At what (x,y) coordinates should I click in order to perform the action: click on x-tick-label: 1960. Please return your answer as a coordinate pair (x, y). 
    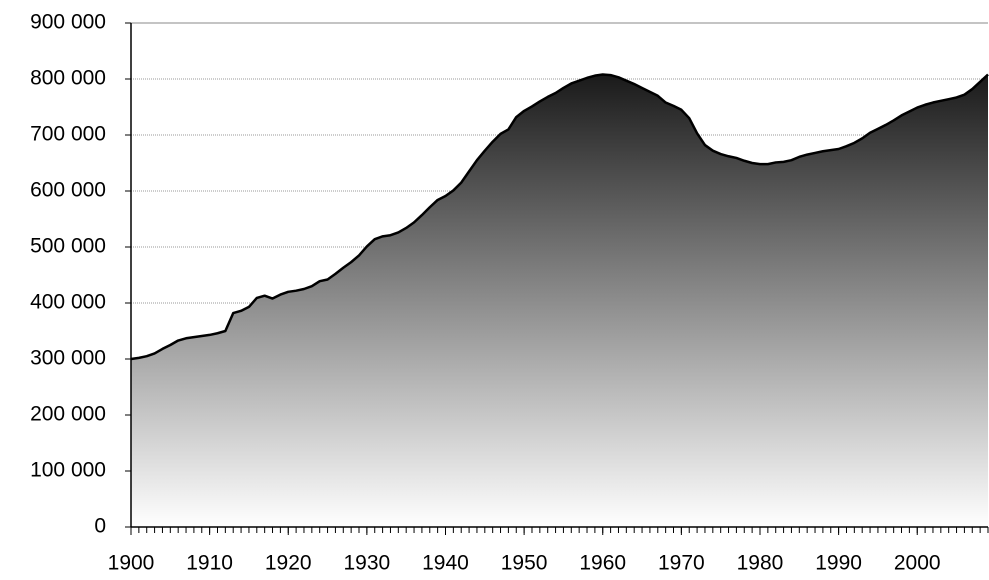
    Looking at the image, I should click on (602, 563).